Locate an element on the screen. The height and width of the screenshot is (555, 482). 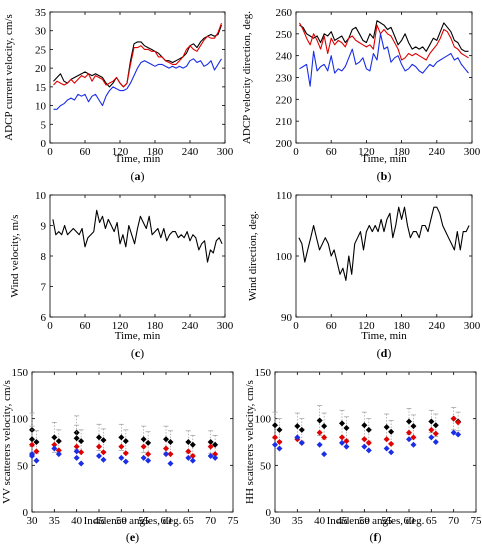
y-axis-label: HH scatterers velocity, cm/s is located at coordinates (250, 442).